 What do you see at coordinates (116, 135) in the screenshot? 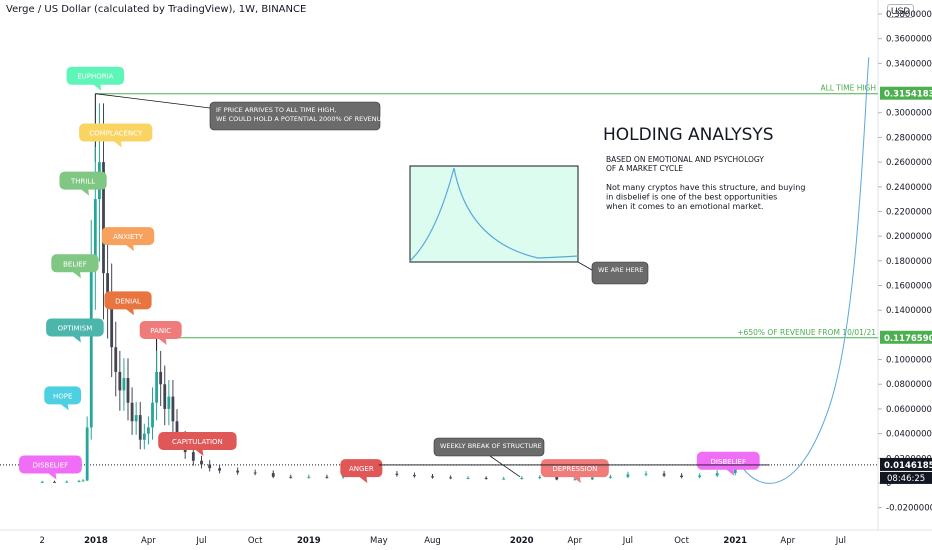
I see `bubble-complacency: COMPLACENCY` at bounding box center [116, 135].